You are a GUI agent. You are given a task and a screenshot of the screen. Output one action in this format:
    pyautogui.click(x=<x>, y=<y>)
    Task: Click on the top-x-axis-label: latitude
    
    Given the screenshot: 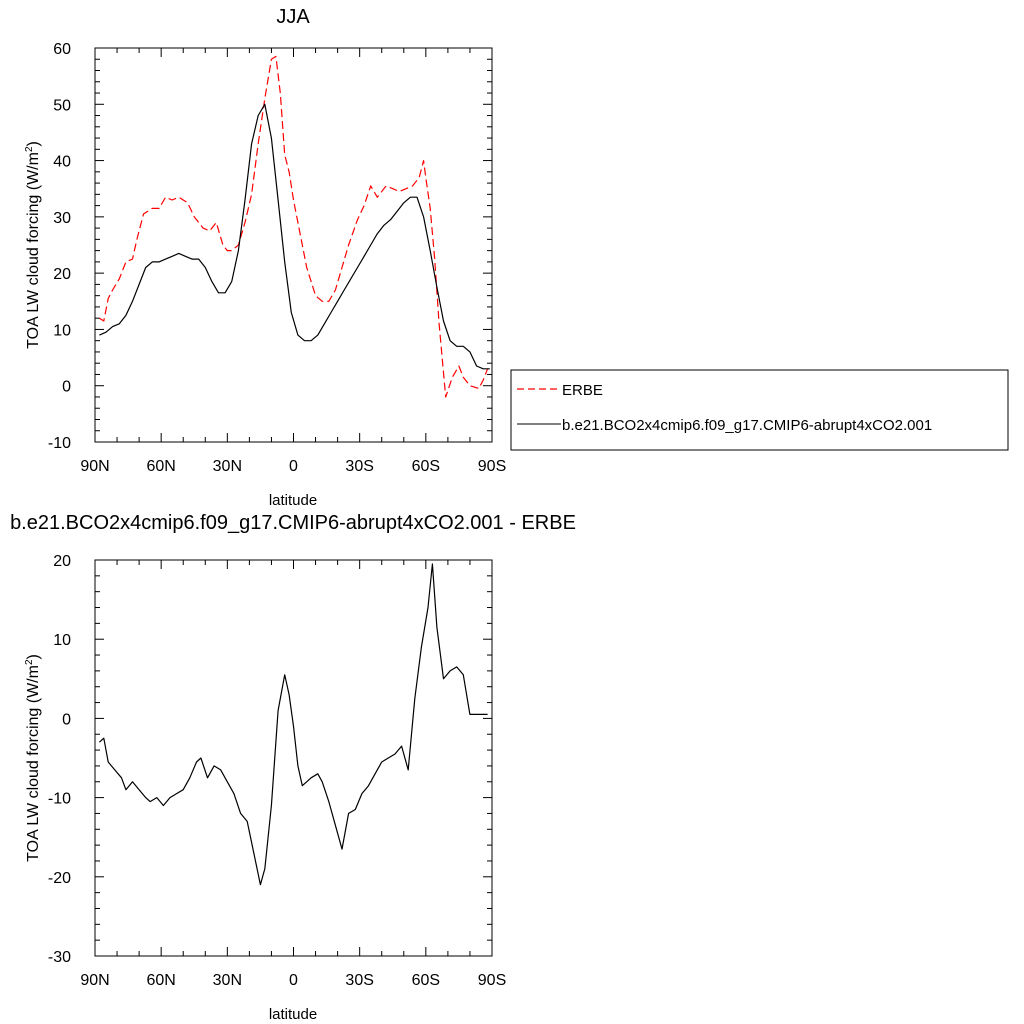 What is the action you would take?
    pyautogui.click(x=293, y=500)
    